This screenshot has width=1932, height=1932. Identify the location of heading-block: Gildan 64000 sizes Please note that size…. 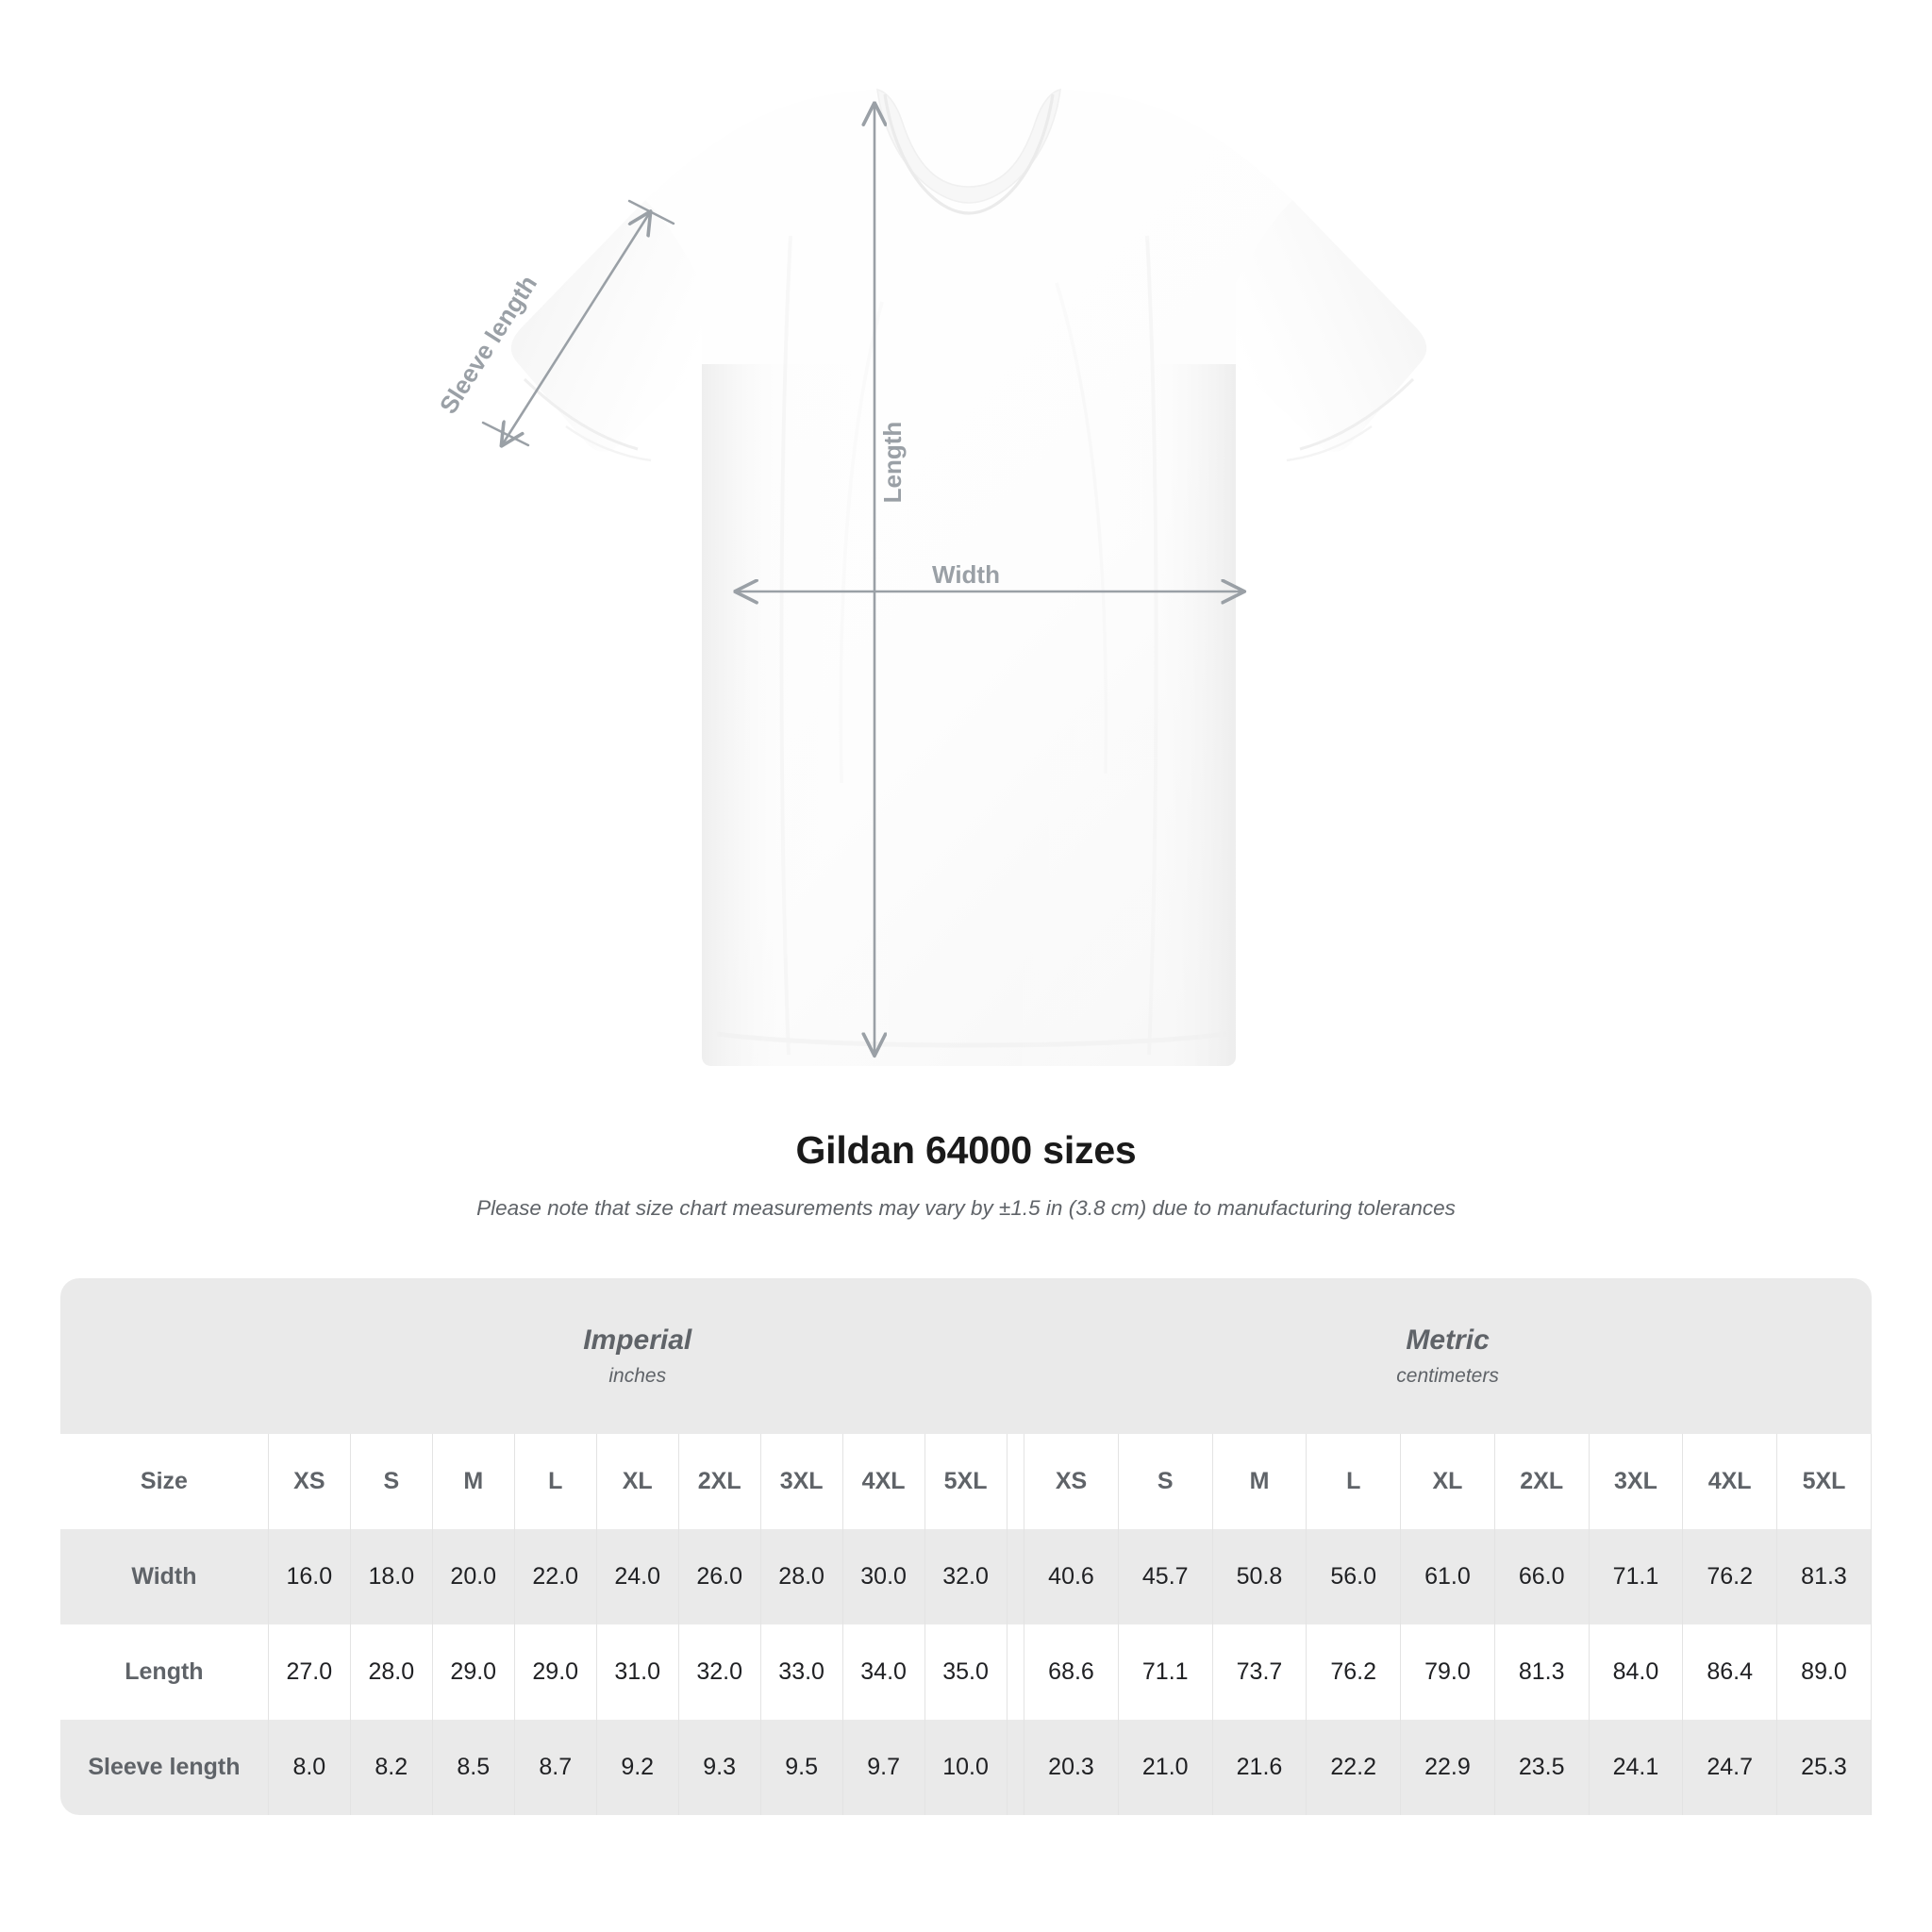
(966, 1174).